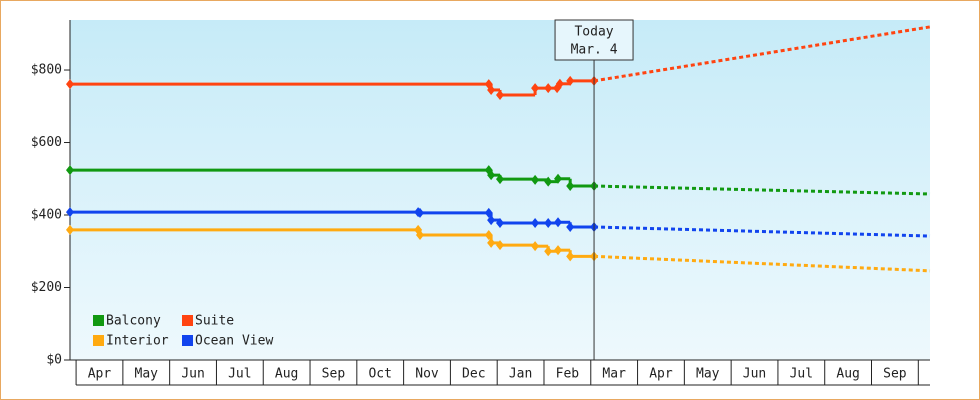 The height and width of the screenshot is (400, 980). I want to click on x-tick-label: Jan, so click(520, 374).